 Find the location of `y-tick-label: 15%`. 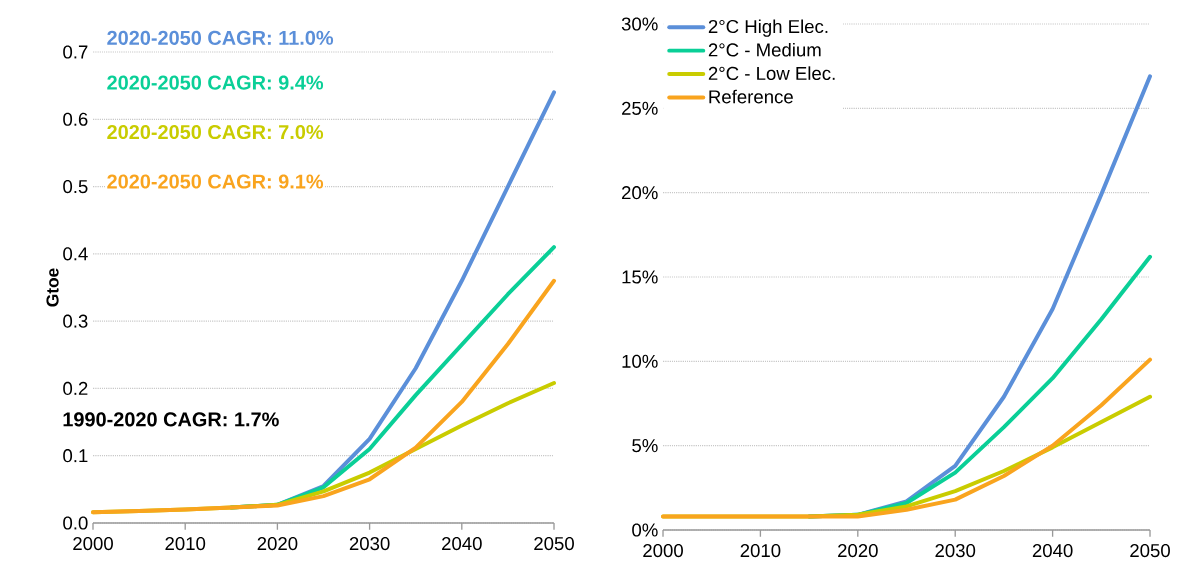

y-tick-label: 15% is located at coordinates (640, 277).